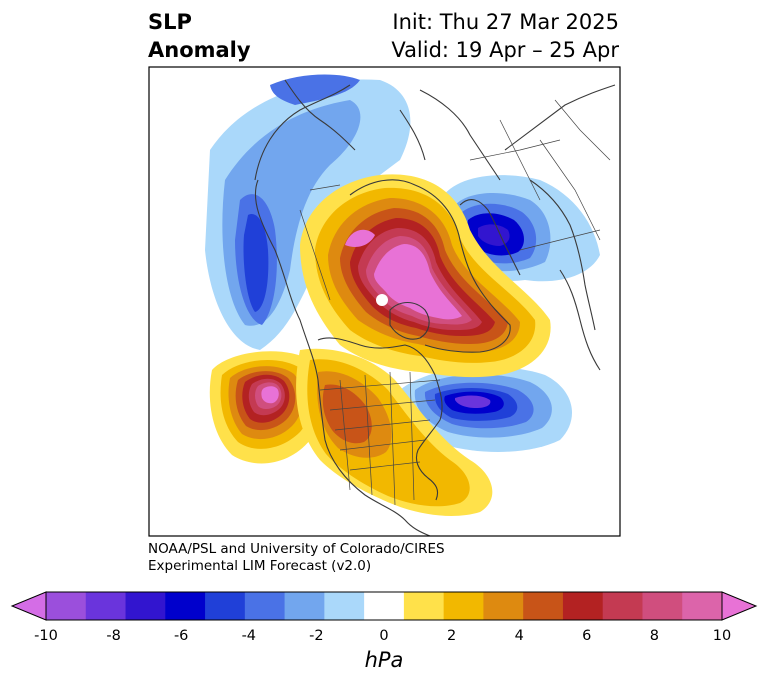 The width and height of the screenshot is (768, 686). I want to click on colorbar-tick-label: 0, so click(384, 636).